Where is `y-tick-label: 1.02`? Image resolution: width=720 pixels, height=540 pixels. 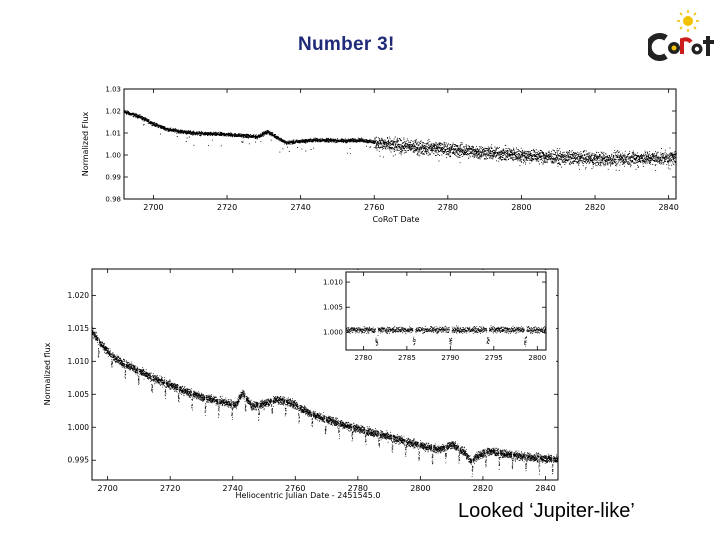 y-tick-label: 1.02 is located at coordinates (113, 111).